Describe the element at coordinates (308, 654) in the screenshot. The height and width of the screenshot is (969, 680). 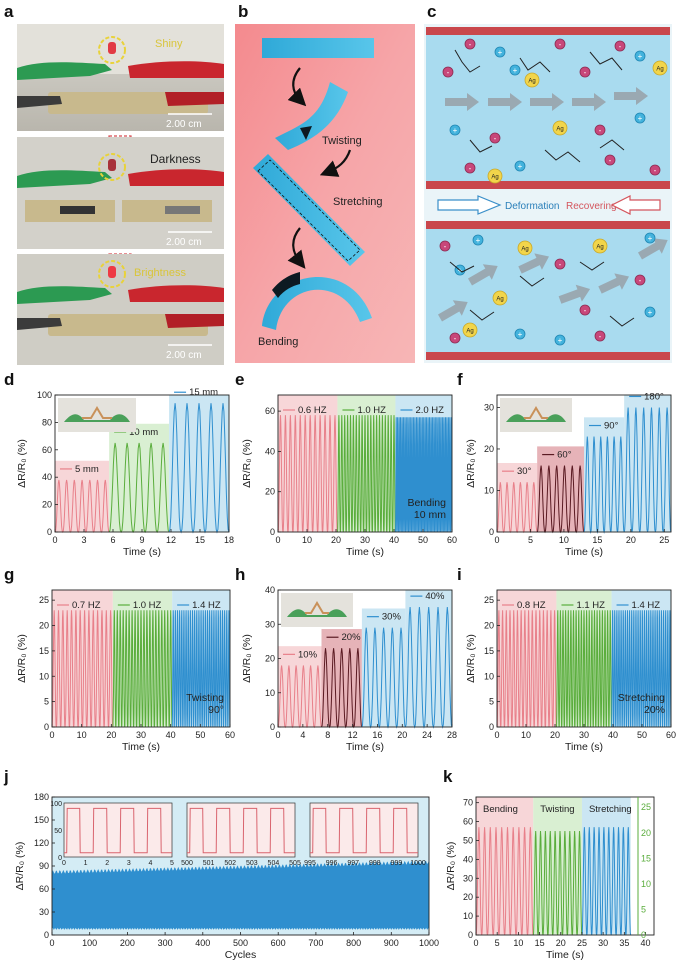
I see `legend-label-10%: 10%` at that location.